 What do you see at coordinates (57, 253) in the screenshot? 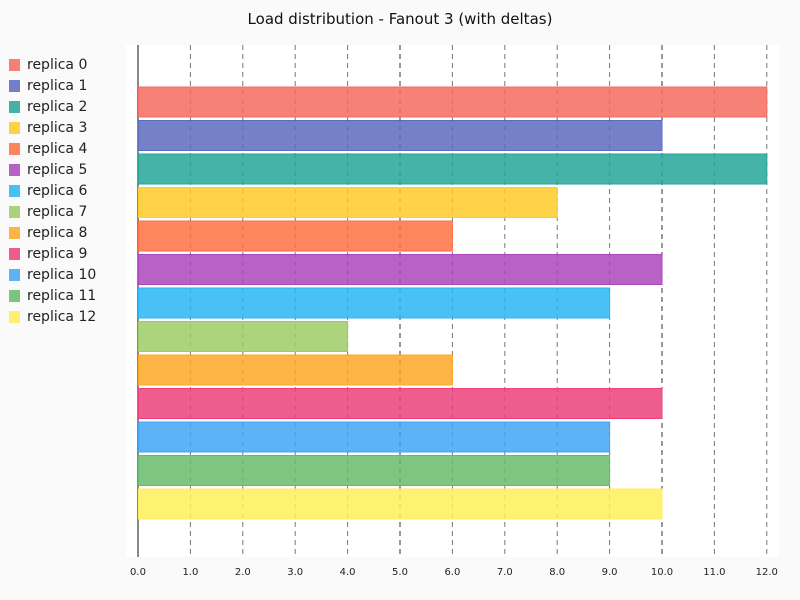
I see `legend-label: replica 9` at bounding box center [57, 253].